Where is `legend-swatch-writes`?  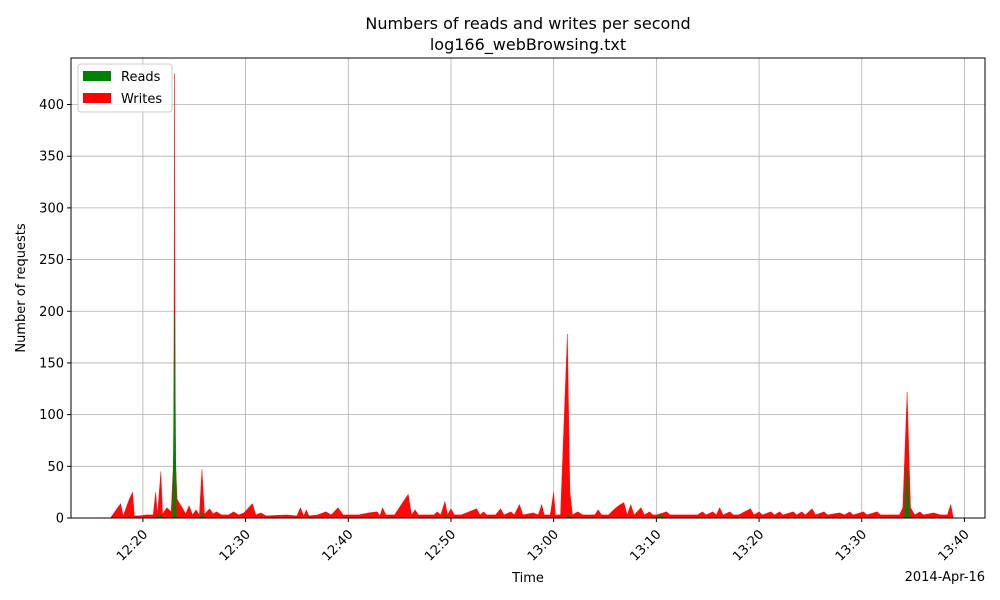 legend-swatch-writes is located at coordinates (97, 98).